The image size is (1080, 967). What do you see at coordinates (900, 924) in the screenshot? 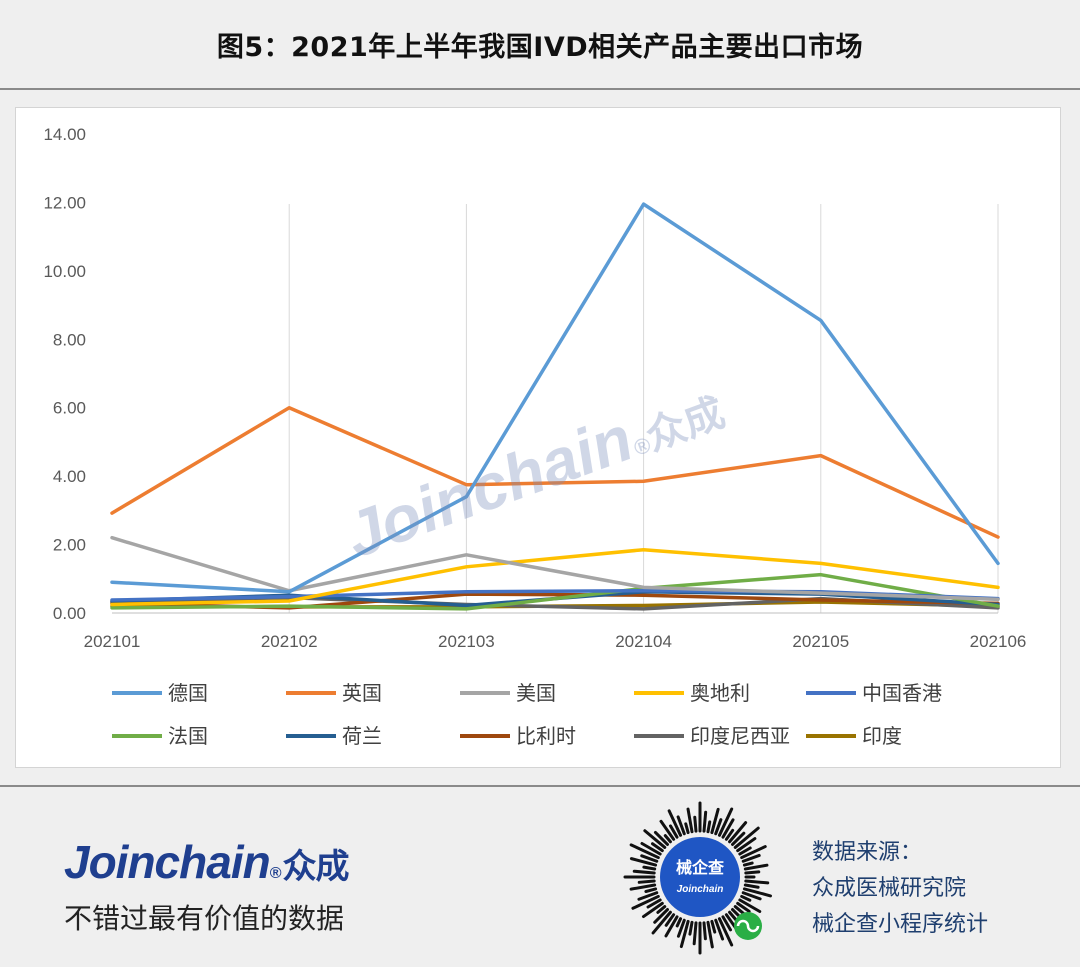
I see `source-line-3: 械企查小程序统计` at bounding box center [900, 924].